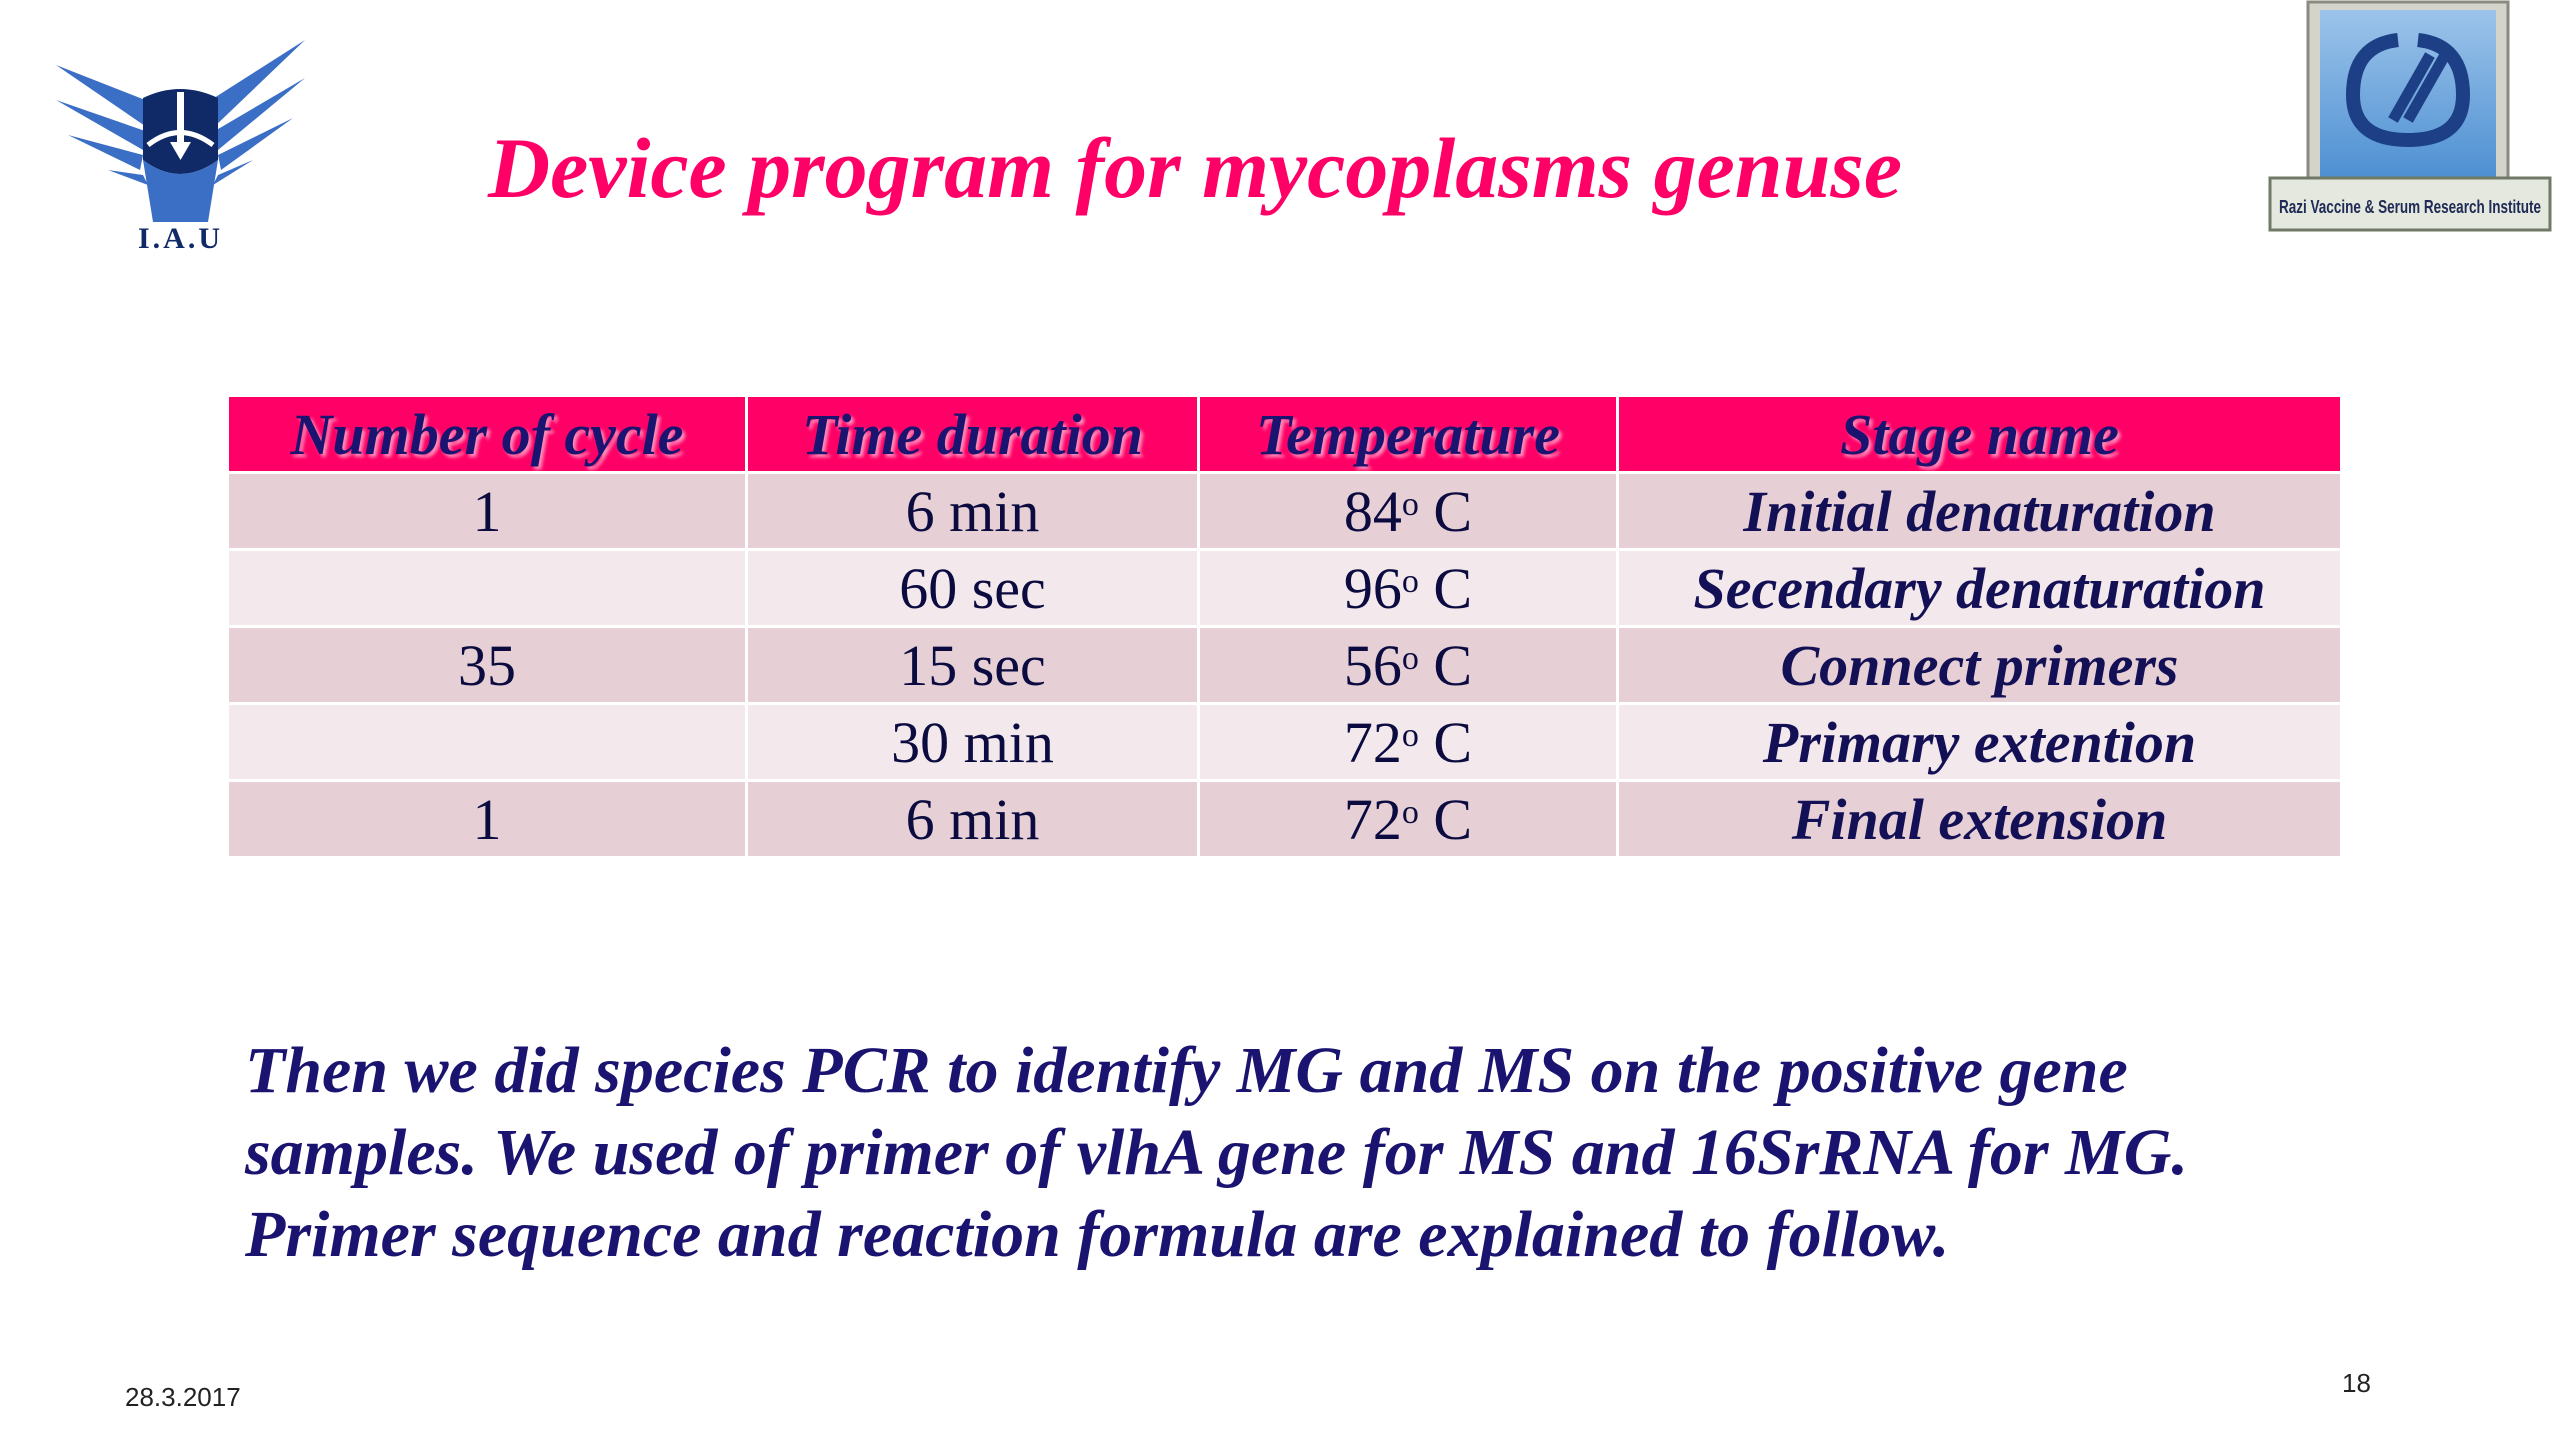 This screenshot has height=1440, width=2560. I want to click on header-time-duration: Time duration, so click(972, 434).